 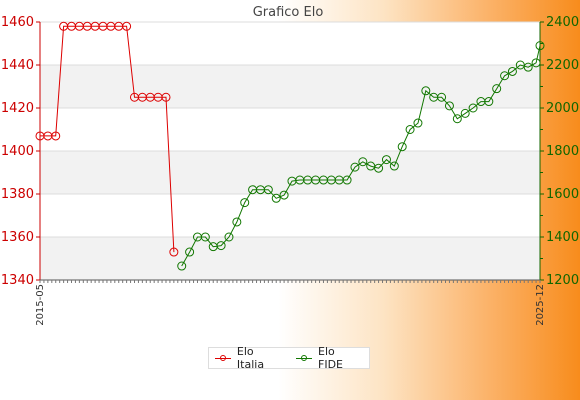 What do you see at coordinates (17, 22) in the screenshot?
I see `left-tick-label: 1460` at bounding box center [17, 22].